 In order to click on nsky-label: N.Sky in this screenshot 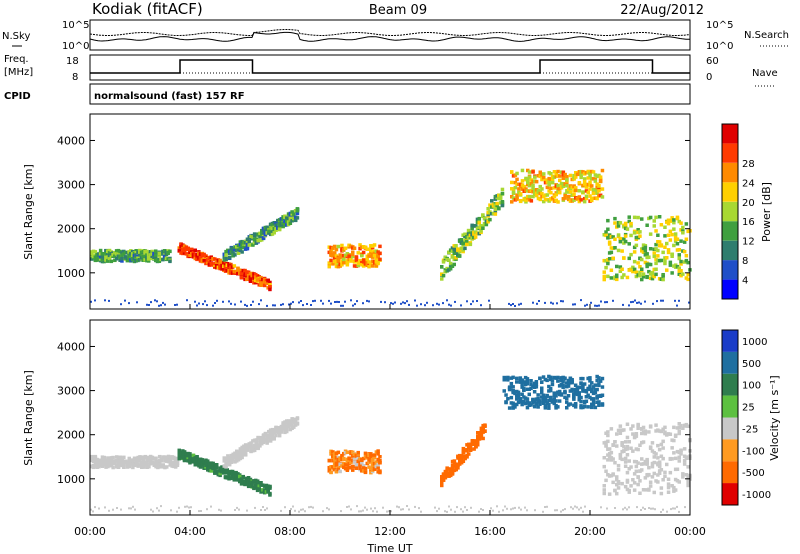, I will do `click(16, 36)`.